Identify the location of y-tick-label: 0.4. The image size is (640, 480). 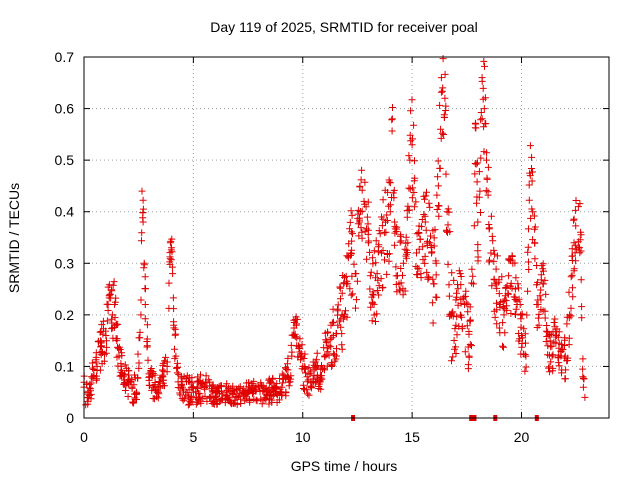
(65, 212).